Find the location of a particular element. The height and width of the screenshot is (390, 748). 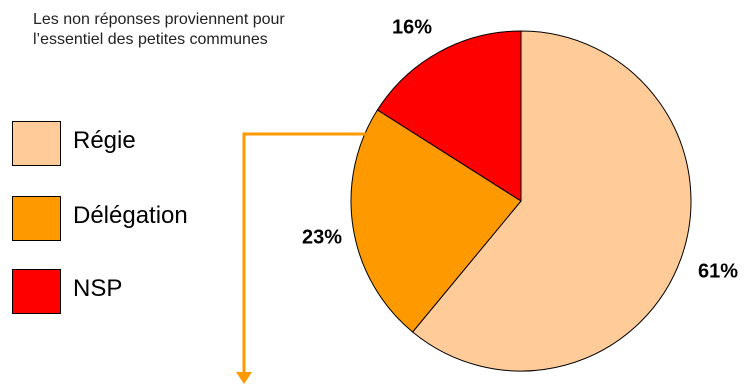

legend-label-regie: Régie is located at coordinates (104, 140).